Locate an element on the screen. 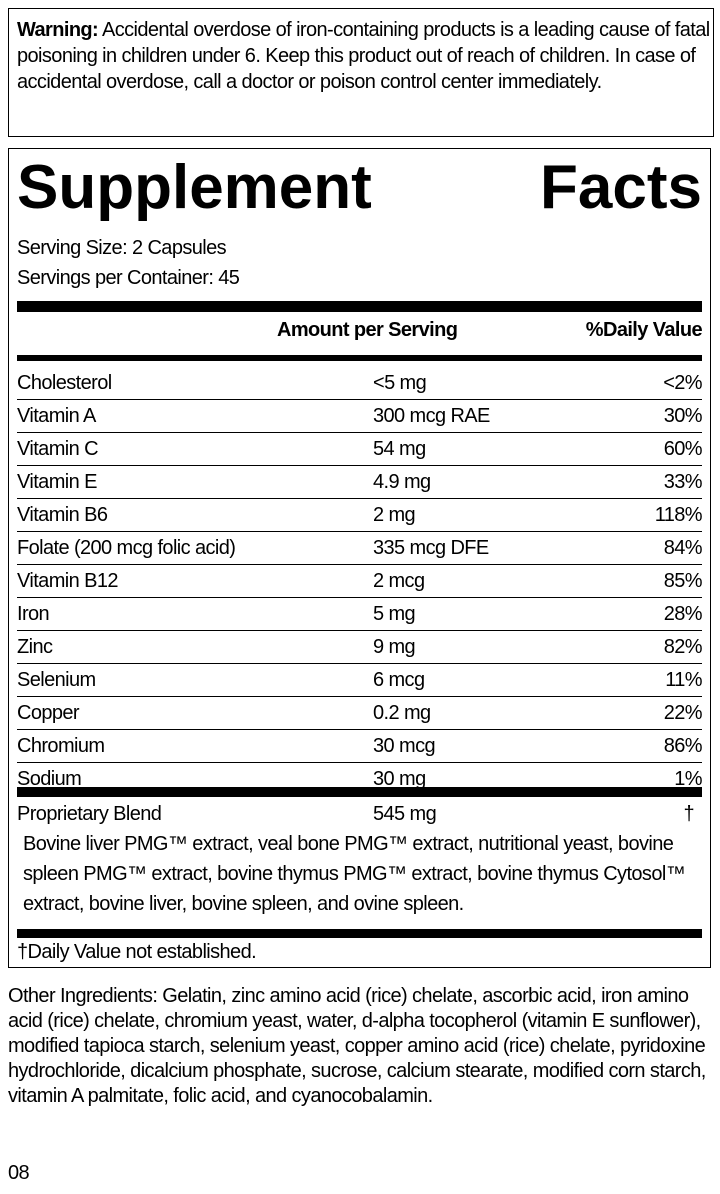 This screenshot has width=720, height=1194. divider-medium is located at coordinates (359, 358).